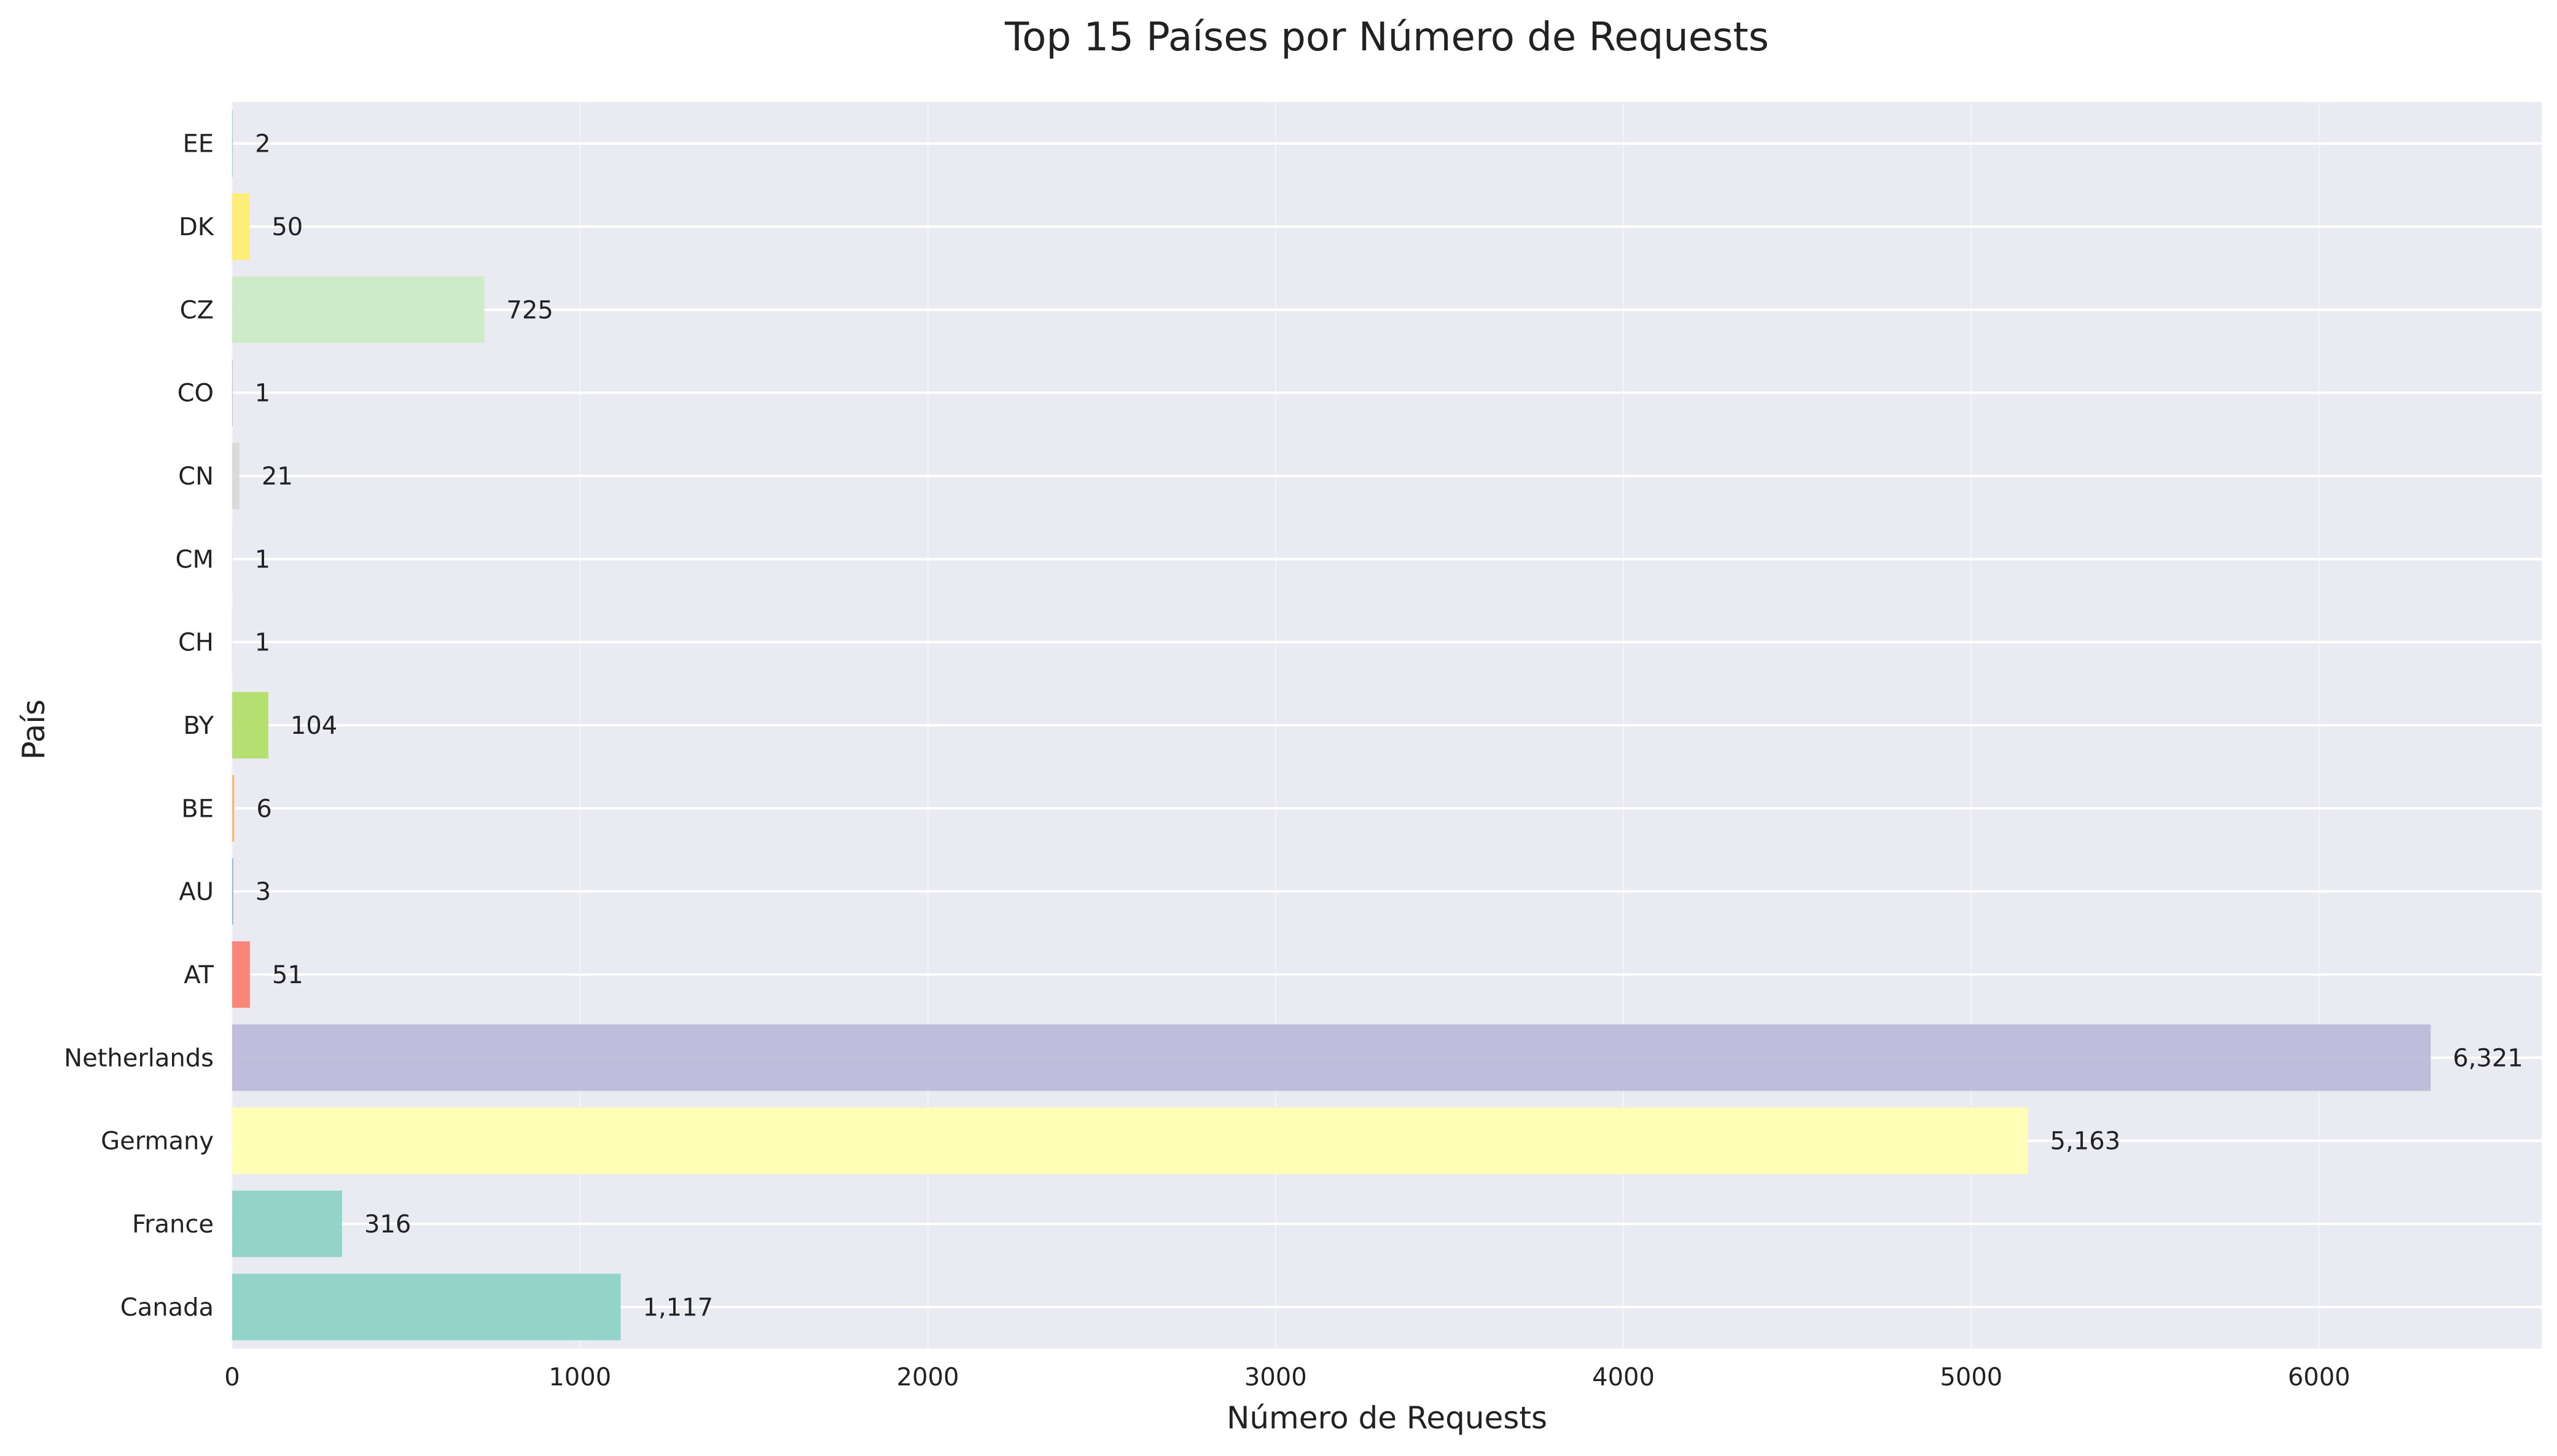 This screenshot has height=1456, width=2557. Describe the element at coordinates (2086, 1141) in the screenshot. I see `data-label-germany: 5,163` at that location.